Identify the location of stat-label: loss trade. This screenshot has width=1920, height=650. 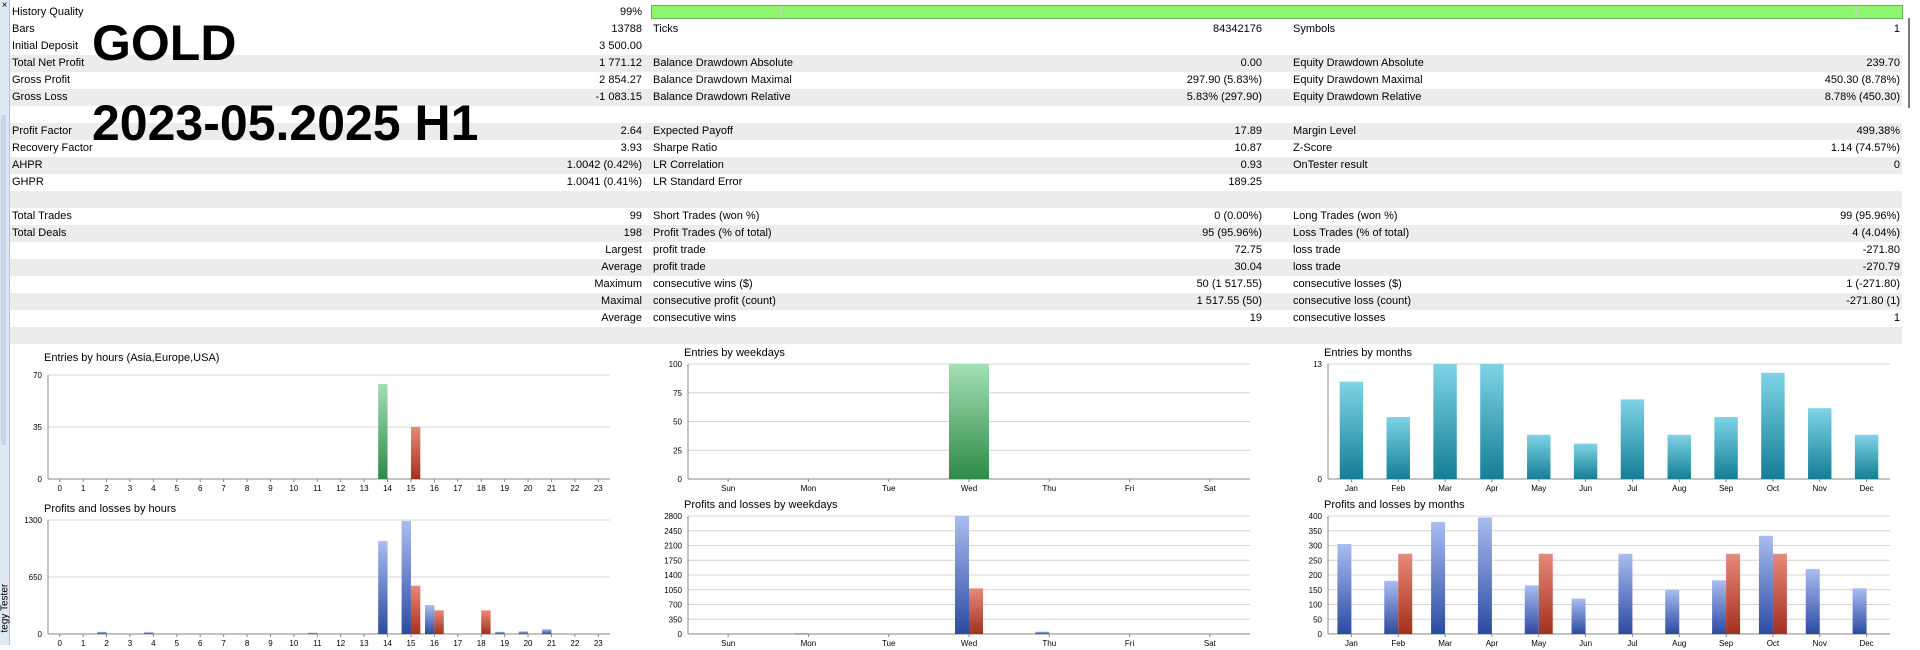
(1317, 250).